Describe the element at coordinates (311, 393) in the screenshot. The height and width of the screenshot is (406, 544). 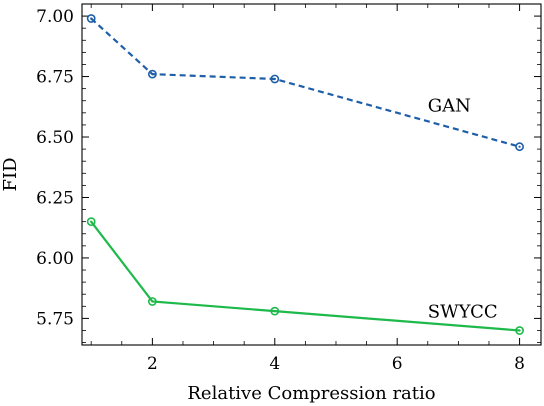
I see `x-axis-title: Relative Compression ratio` at that location.